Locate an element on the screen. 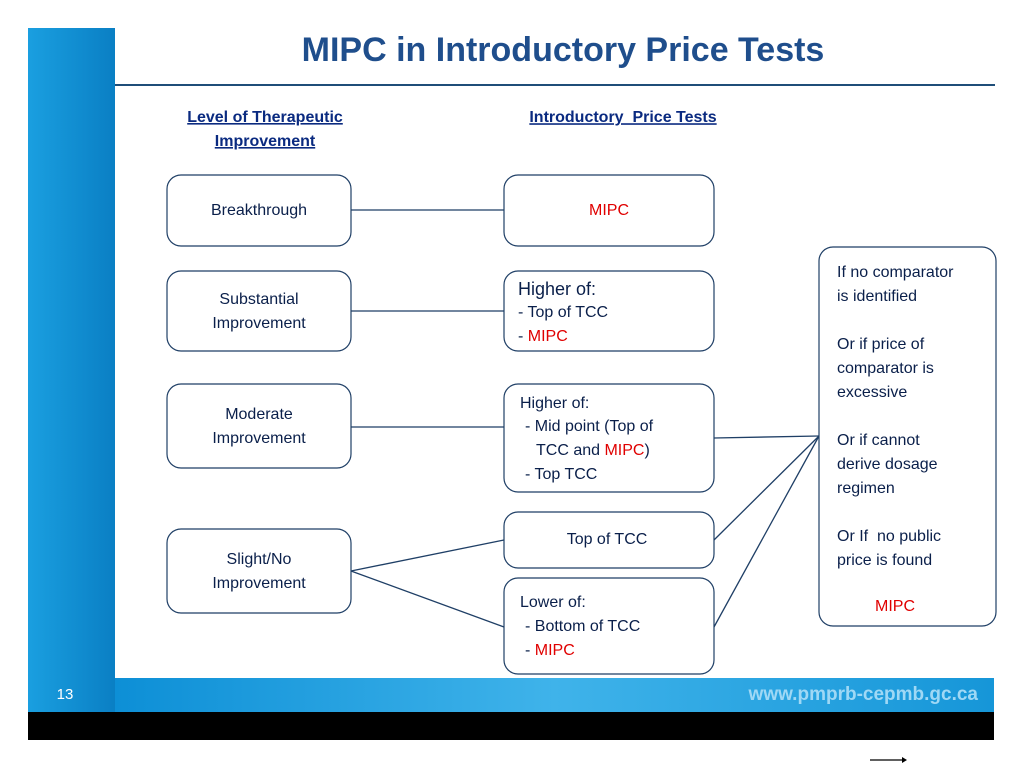 The height and width of the screenshot is (773, 1024). text-span: Moderate is located at coordinates (259, 414).